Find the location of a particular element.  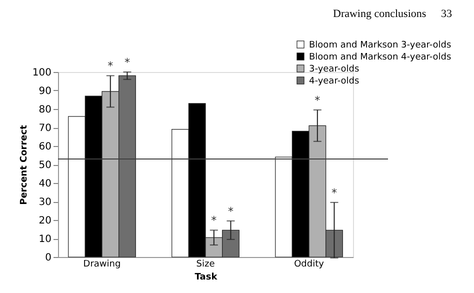

legend-label: Bloom and Markson 4-year-olds is located at coordinates (380, 57).